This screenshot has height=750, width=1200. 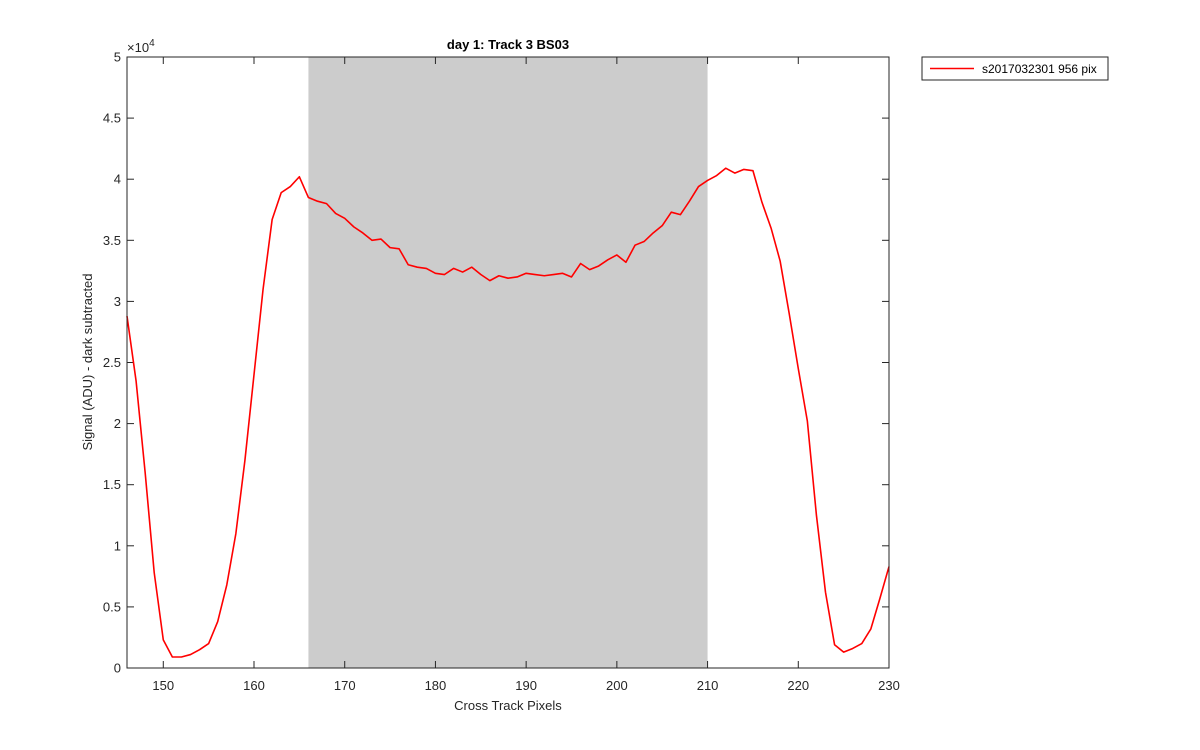 I want to click on y-tick-label: 0, so click(x=117, y=668).